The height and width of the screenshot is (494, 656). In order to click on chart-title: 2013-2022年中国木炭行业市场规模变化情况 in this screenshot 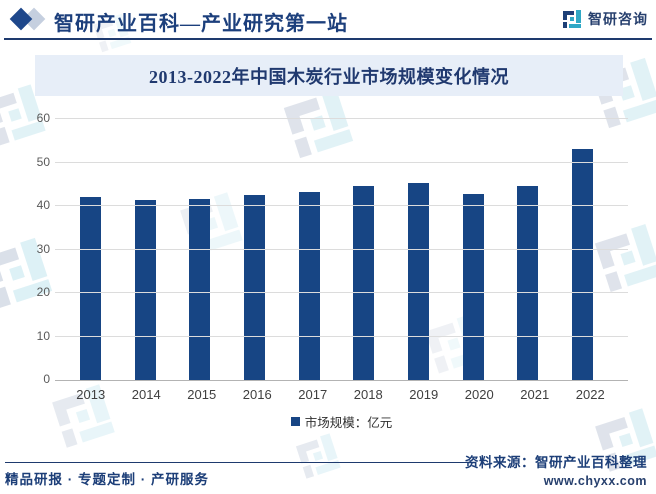, I will do `click(329, 76)`.